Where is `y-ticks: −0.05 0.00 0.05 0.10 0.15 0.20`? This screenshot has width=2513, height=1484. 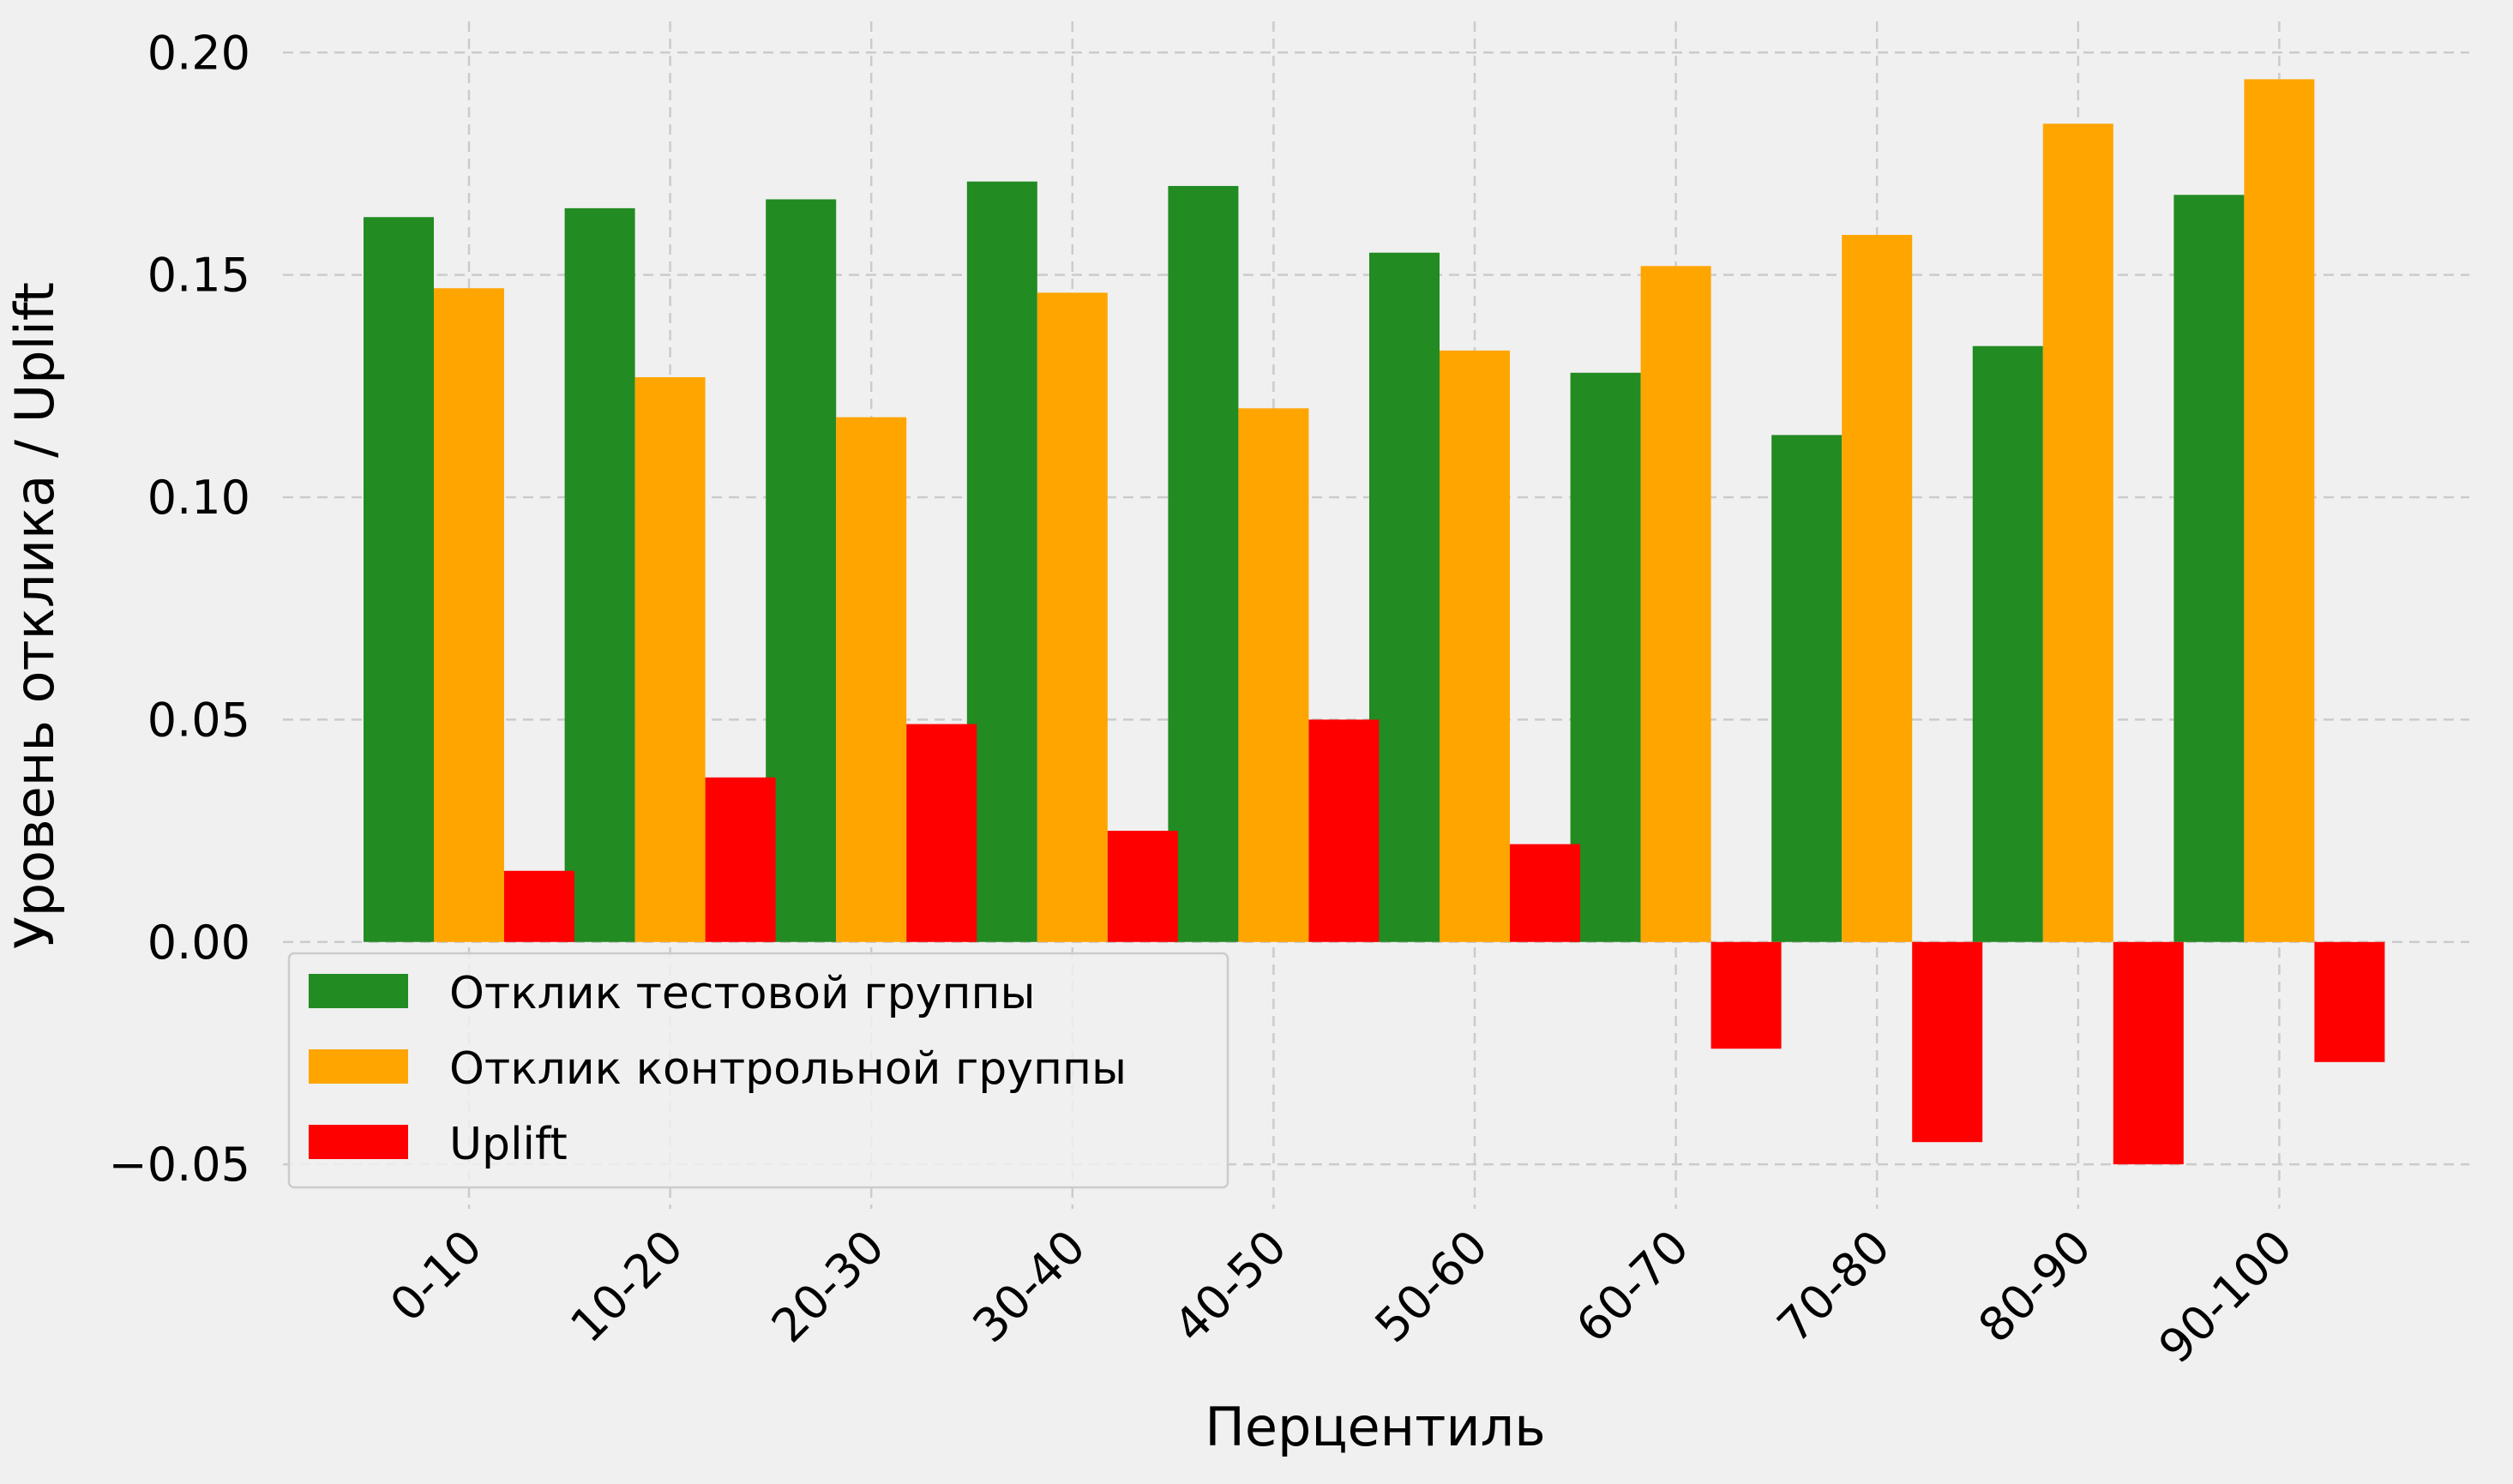 y-ticks: −0.05 0.00 0.05 0.10 0.15 0.20 is located at coordinates (179, 609).